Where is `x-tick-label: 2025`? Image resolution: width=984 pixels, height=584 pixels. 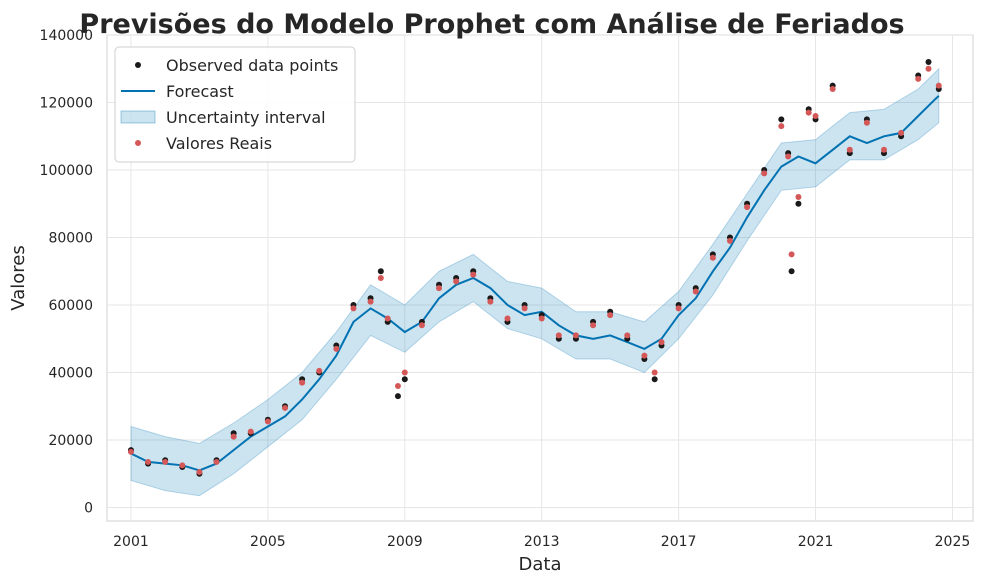 x-tick-label: 2025 is located at coordinates (953, 542).